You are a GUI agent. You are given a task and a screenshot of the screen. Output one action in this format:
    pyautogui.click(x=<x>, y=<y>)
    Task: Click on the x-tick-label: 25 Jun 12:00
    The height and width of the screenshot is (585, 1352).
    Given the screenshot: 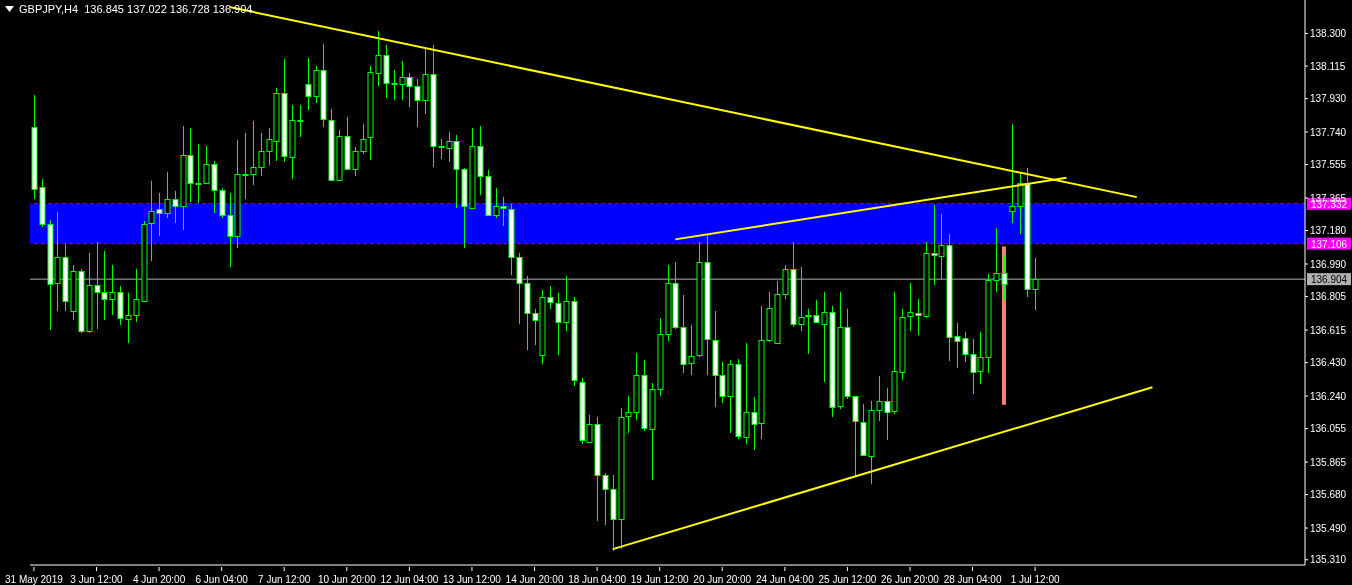 What is the action you would take?
    pyautogui.click(x=847, y=579)
    